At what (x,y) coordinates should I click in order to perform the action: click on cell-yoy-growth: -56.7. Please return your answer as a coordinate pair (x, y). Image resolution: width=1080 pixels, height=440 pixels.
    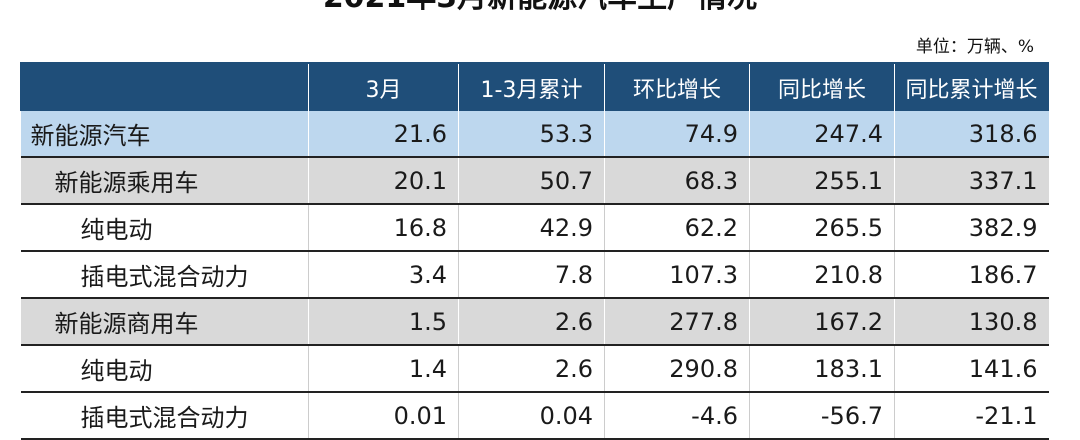
    Looking at the image, I should click on (822, 416).